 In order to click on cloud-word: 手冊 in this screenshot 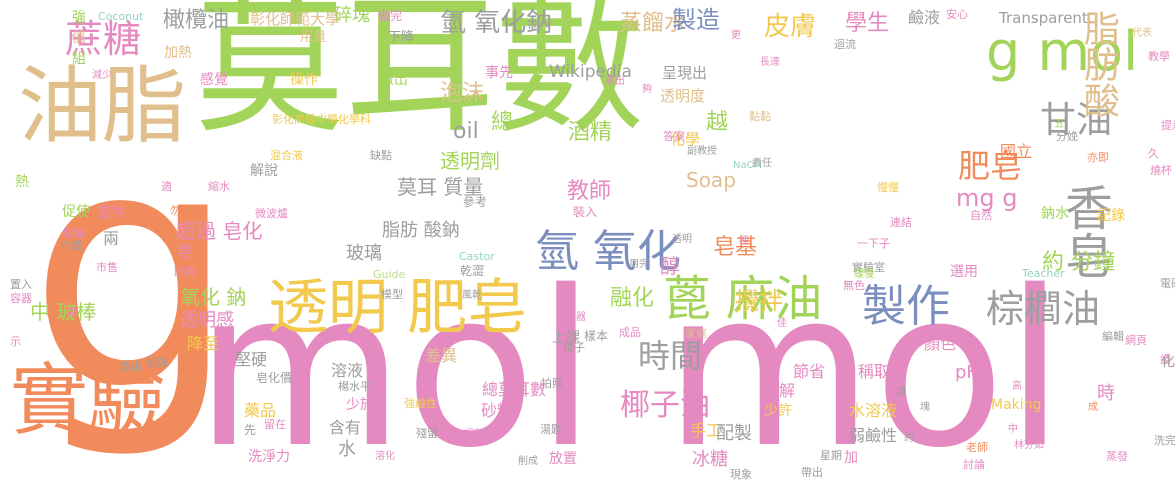, I will do `click(824, 336)`.